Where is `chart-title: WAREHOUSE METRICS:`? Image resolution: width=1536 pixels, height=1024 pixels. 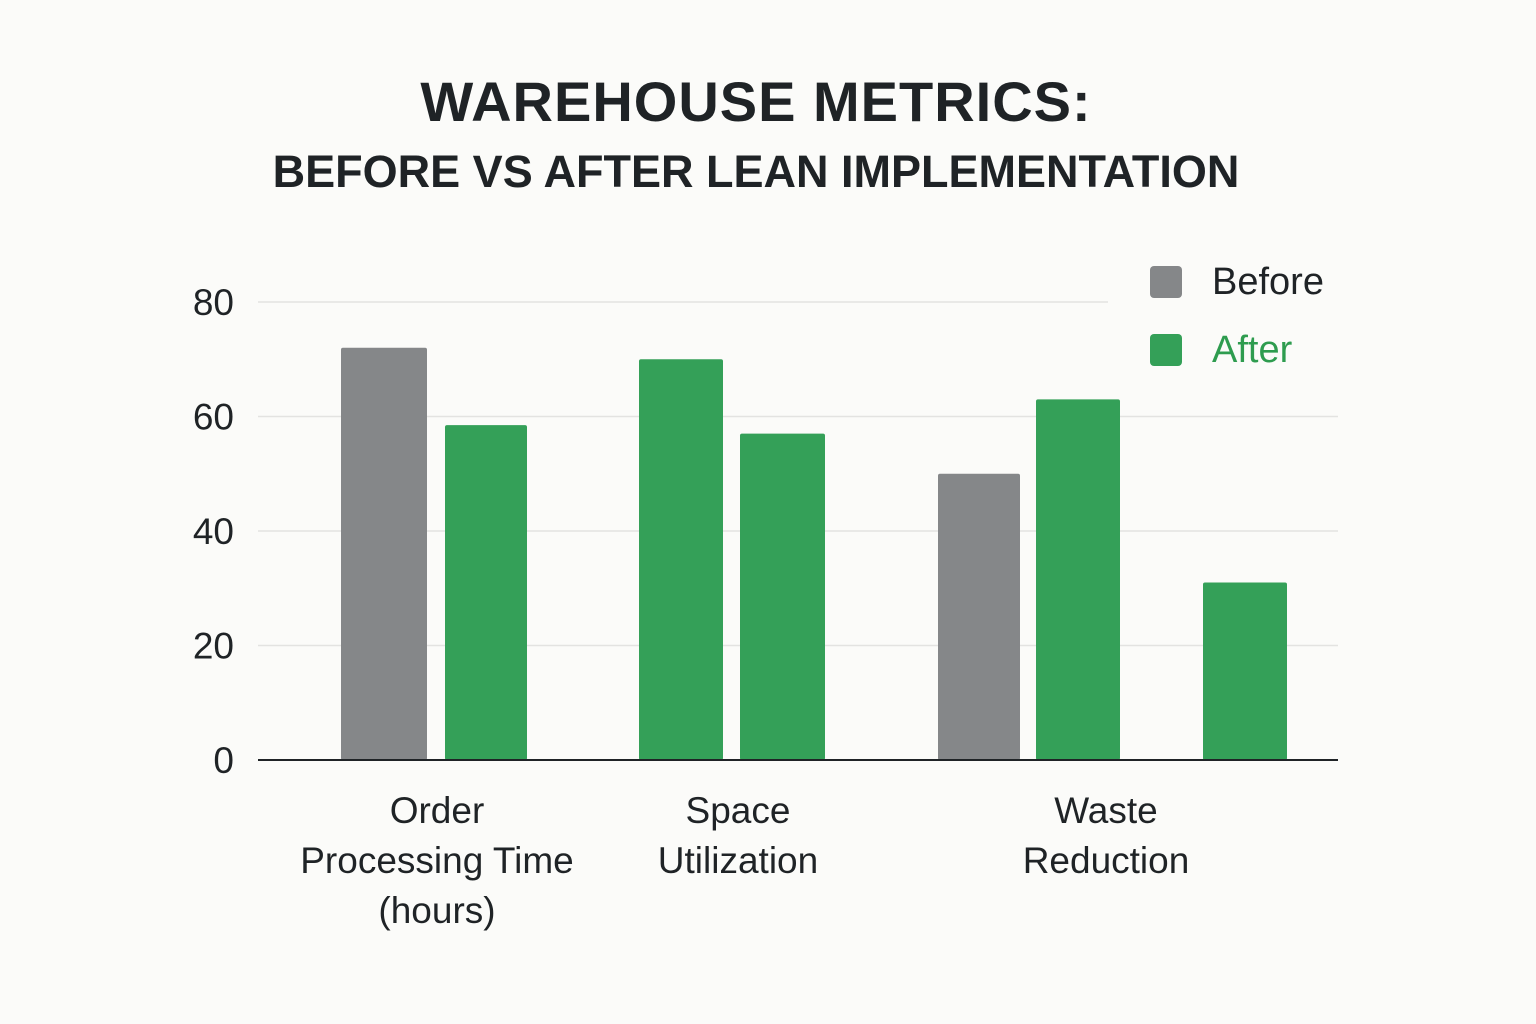 chart-title: WAREHOUSE METRICS: is located at coordinates (756, 101).